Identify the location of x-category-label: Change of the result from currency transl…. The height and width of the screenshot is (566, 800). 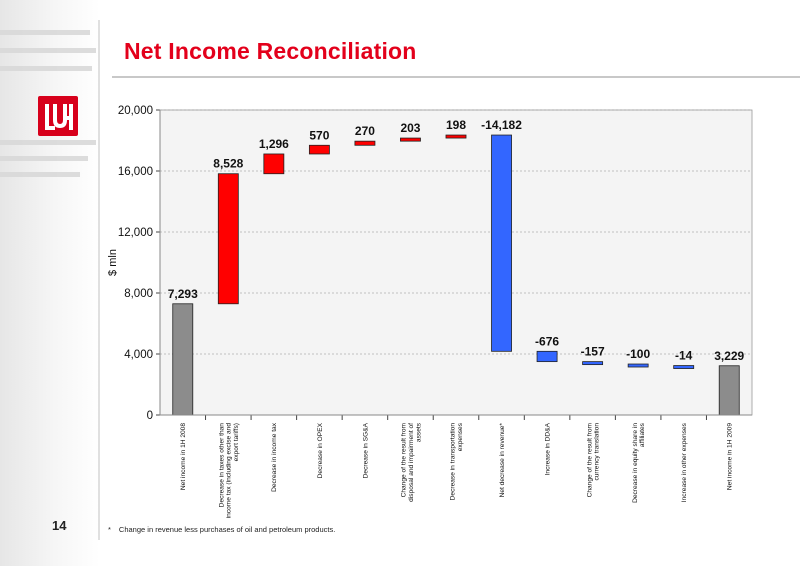
(593, 459).